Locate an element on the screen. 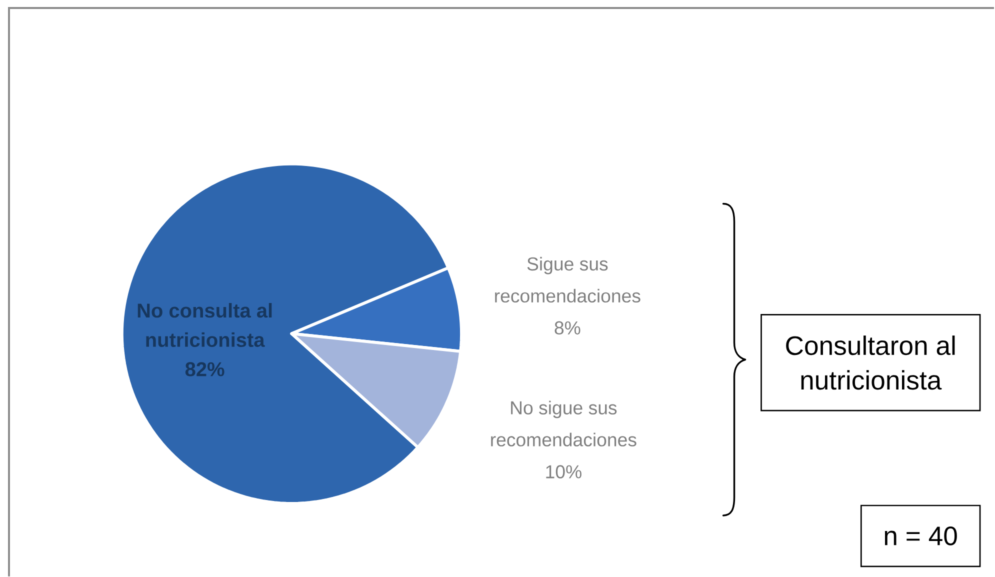 This screenshot has height=577, width=995. data-label: 8% is located at coordinates (567, 327).